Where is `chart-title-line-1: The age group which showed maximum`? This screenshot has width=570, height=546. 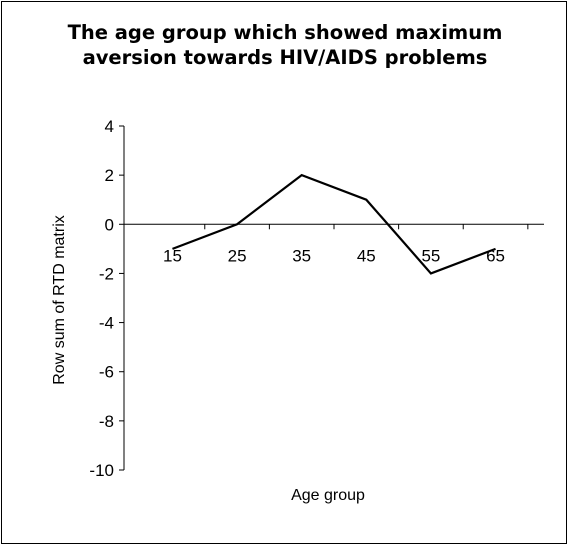 chart-title-line-1: The age group which showed maximum is located at coordinates (285, 32).